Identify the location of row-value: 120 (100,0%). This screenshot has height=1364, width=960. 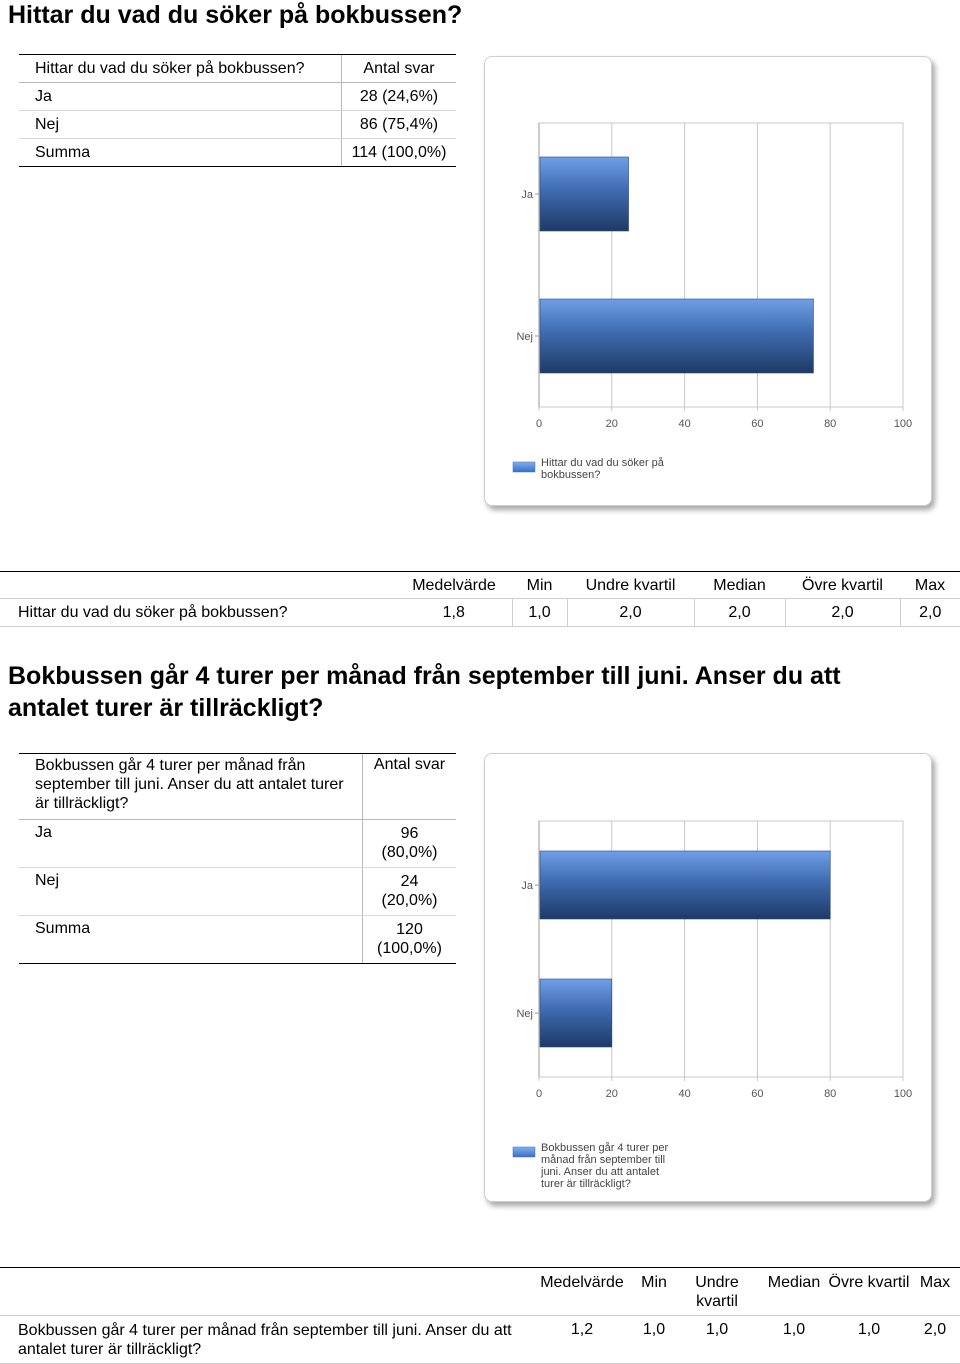
(409, 939).